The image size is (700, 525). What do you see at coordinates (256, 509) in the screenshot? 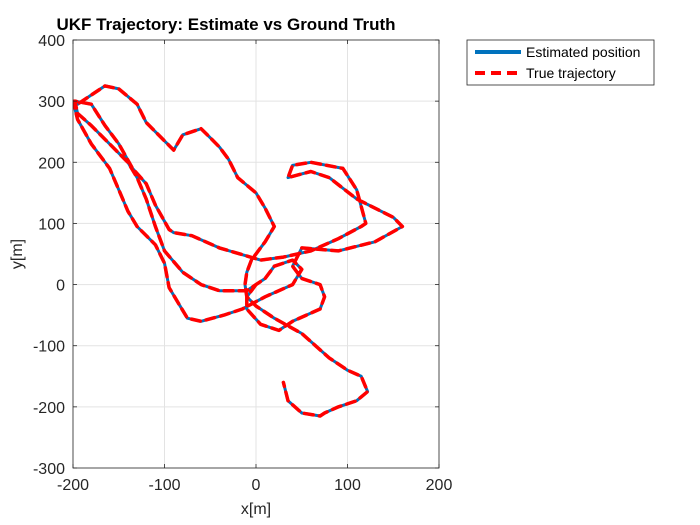
I see `x-axis-label: x[m]` at bounding box center [256, 509].